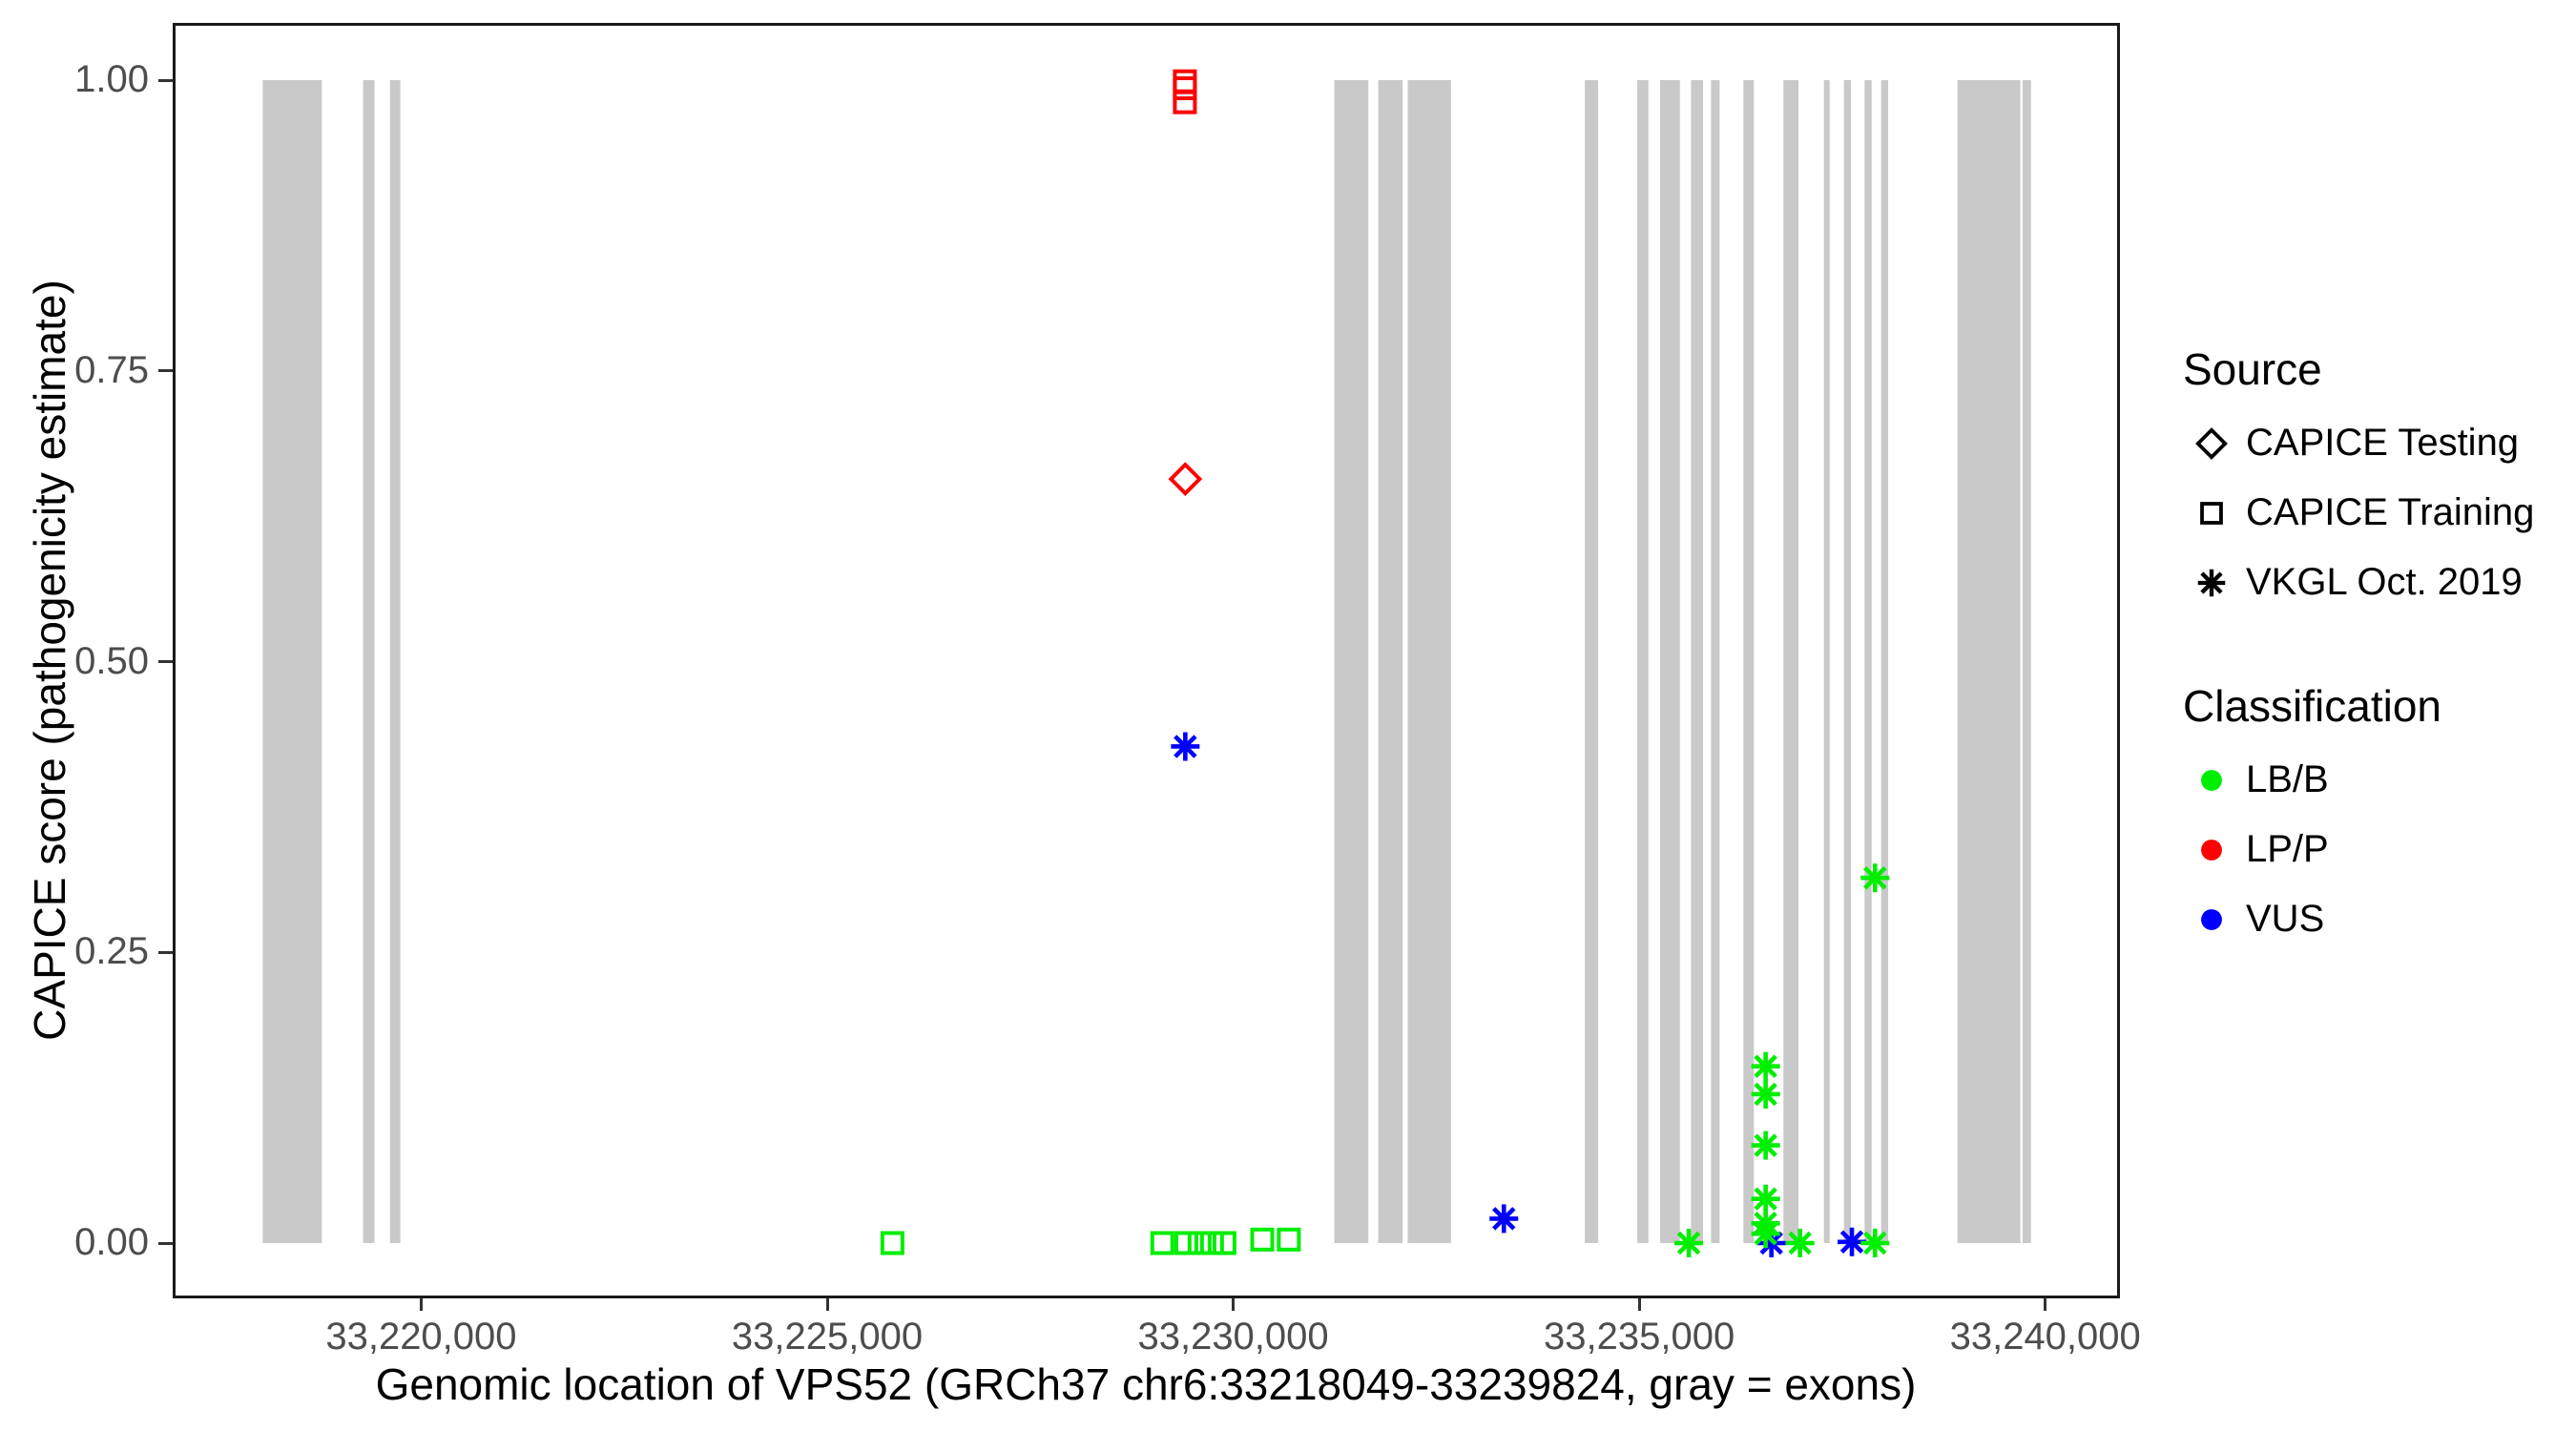 This screenshot has width=2576, height=1431. I want to click on x-tick-label: 33,220,000, so click(421, 1337).